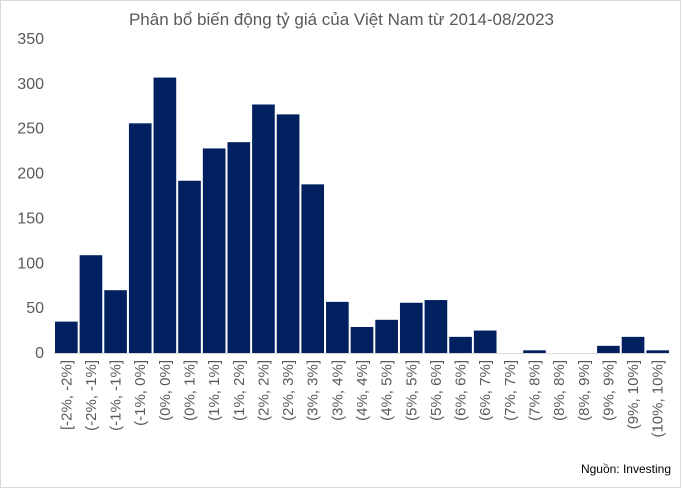 This screenshot has height=490, width=683. What do you see at coordinates (559, 390) in the screenshot?
I see `x-tick-label: (8%, 8%]` at bounding box center [559, 390].